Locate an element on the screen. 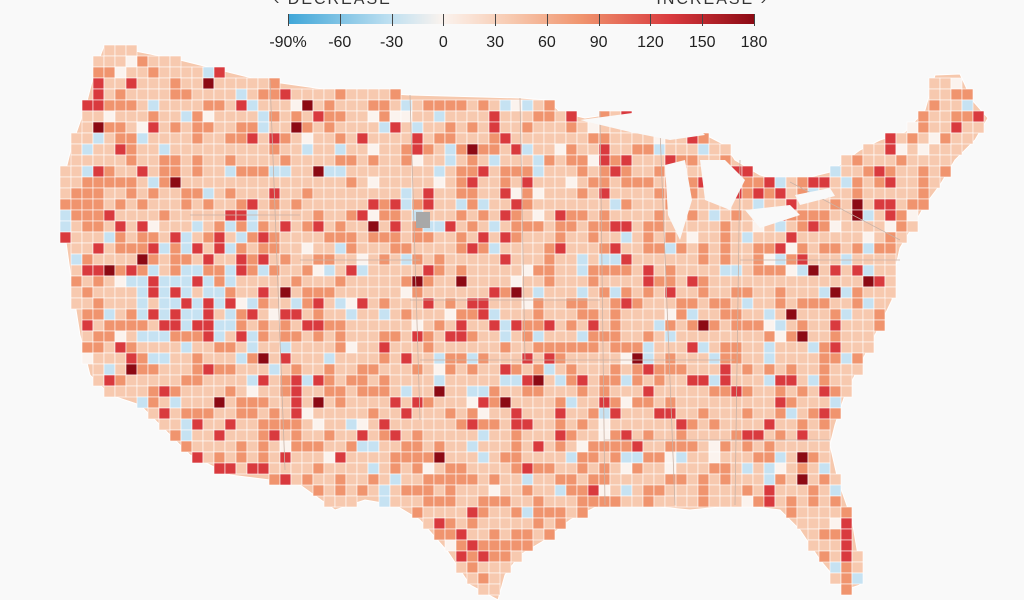 The image size is (1024, 600). legend-tick-label: -30 is located at coordinates (391, 42).